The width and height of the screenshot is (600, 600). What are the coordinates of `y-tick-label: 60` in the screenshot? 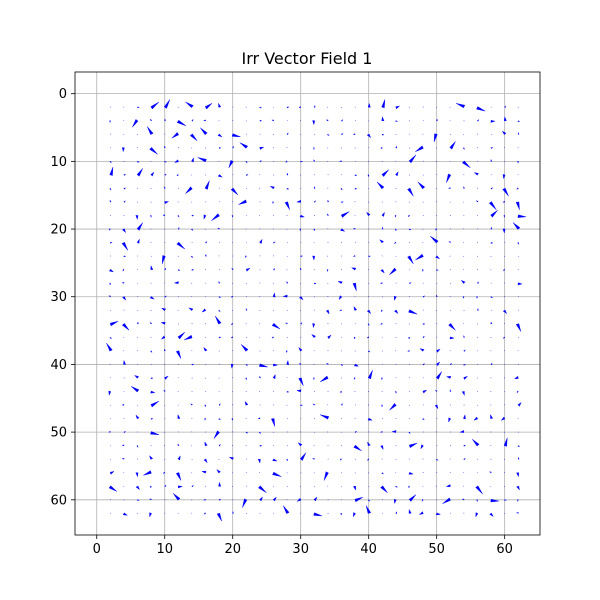 It's located at (58, 500).